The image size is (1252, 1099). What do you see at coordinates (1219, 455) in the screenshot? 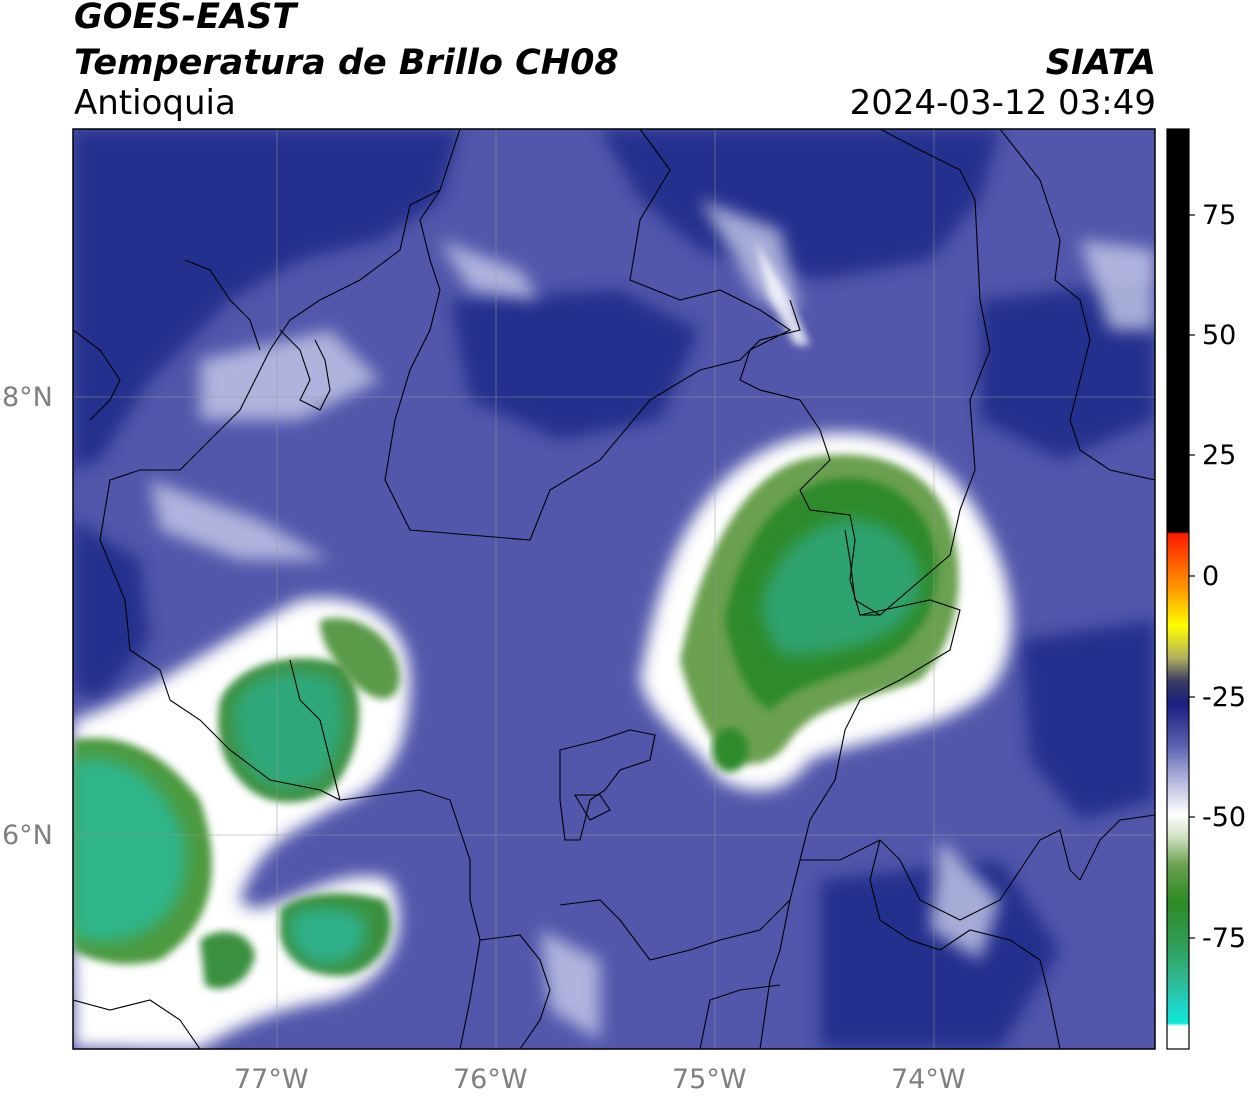
I see `colorbar-label-25: 25` at bounding box center [1219, 455].